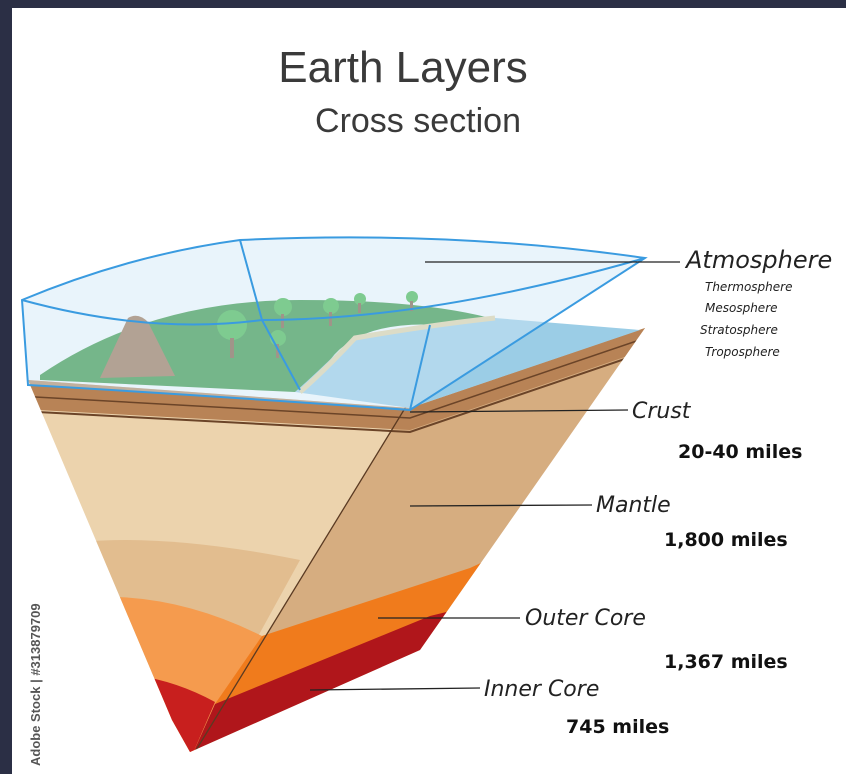 This screenshot has height=774, width=846. What do you see at coordinates (585, 618) in the screenshot?
I see `layer-name: Outer Core` at bounding box center [585, 618].